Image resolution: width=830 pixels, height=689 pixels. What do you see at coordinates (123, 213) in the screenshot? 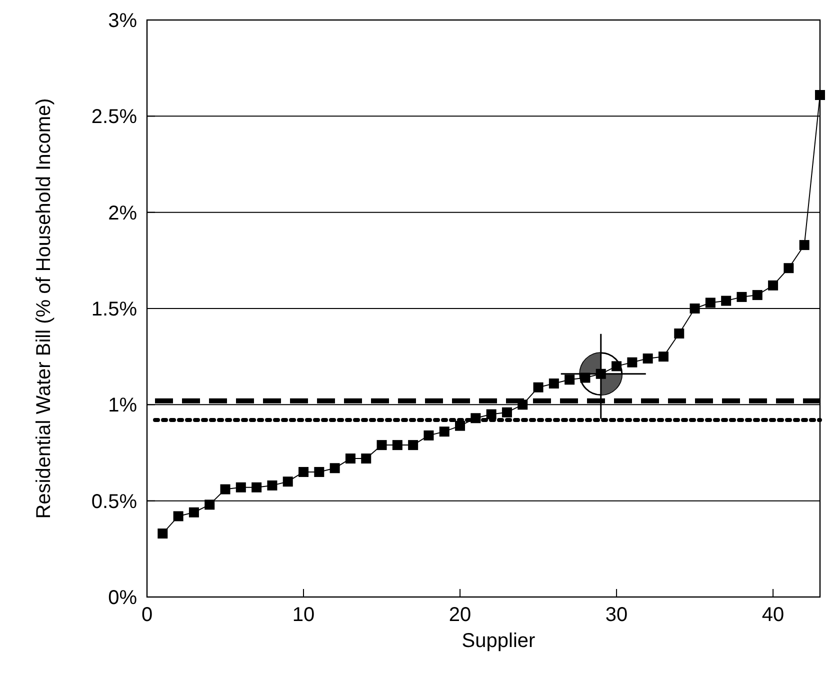
I see `y-tick-label: 2%` at bounding box center [123, 213].